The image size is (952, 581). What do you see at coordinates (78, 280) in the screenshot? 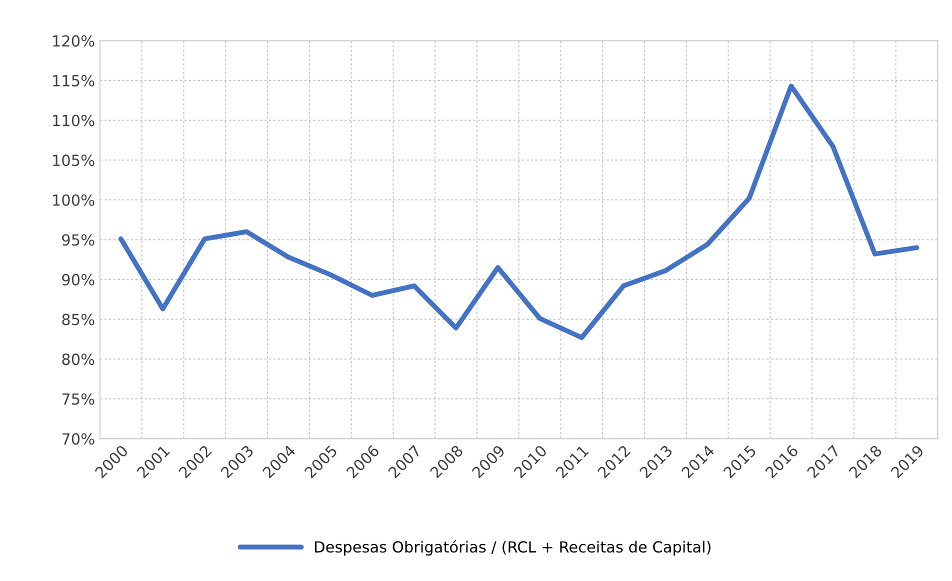
I see `y-tick-label: 90%` at bounding box center [78, 280].